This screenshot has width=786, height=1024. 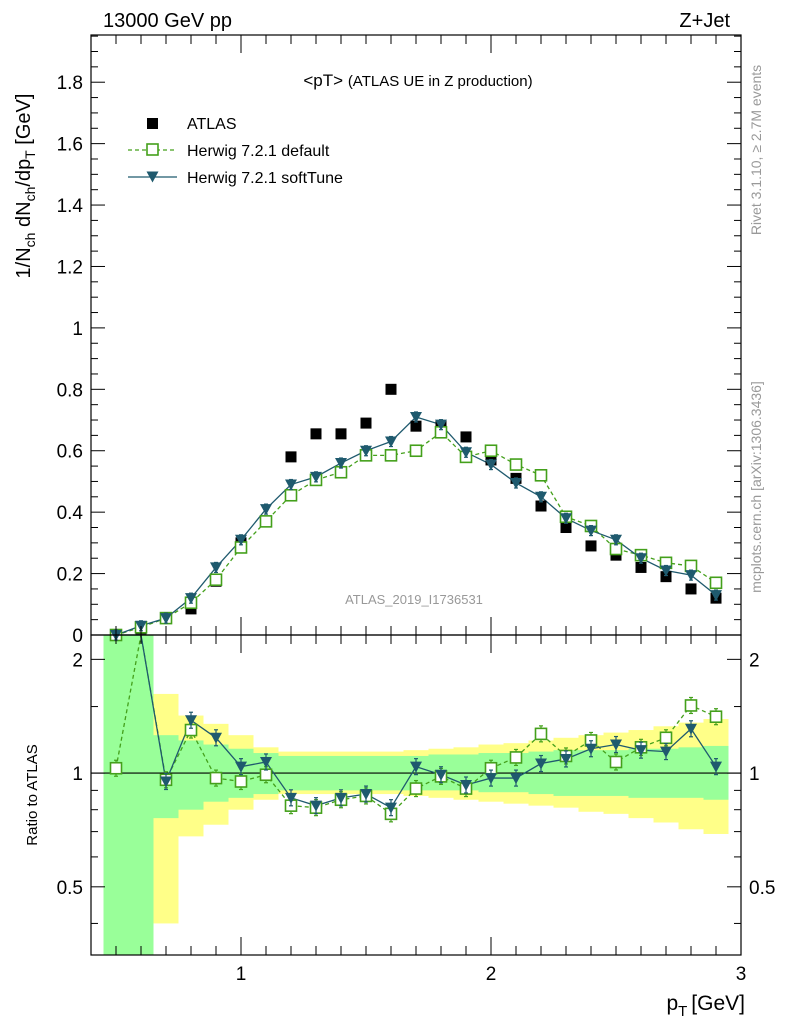 What do you see at coordinates (70, 575) in the screenshot?
I see `main-ytick-label: 0.2` at bounding box center [70, 575].